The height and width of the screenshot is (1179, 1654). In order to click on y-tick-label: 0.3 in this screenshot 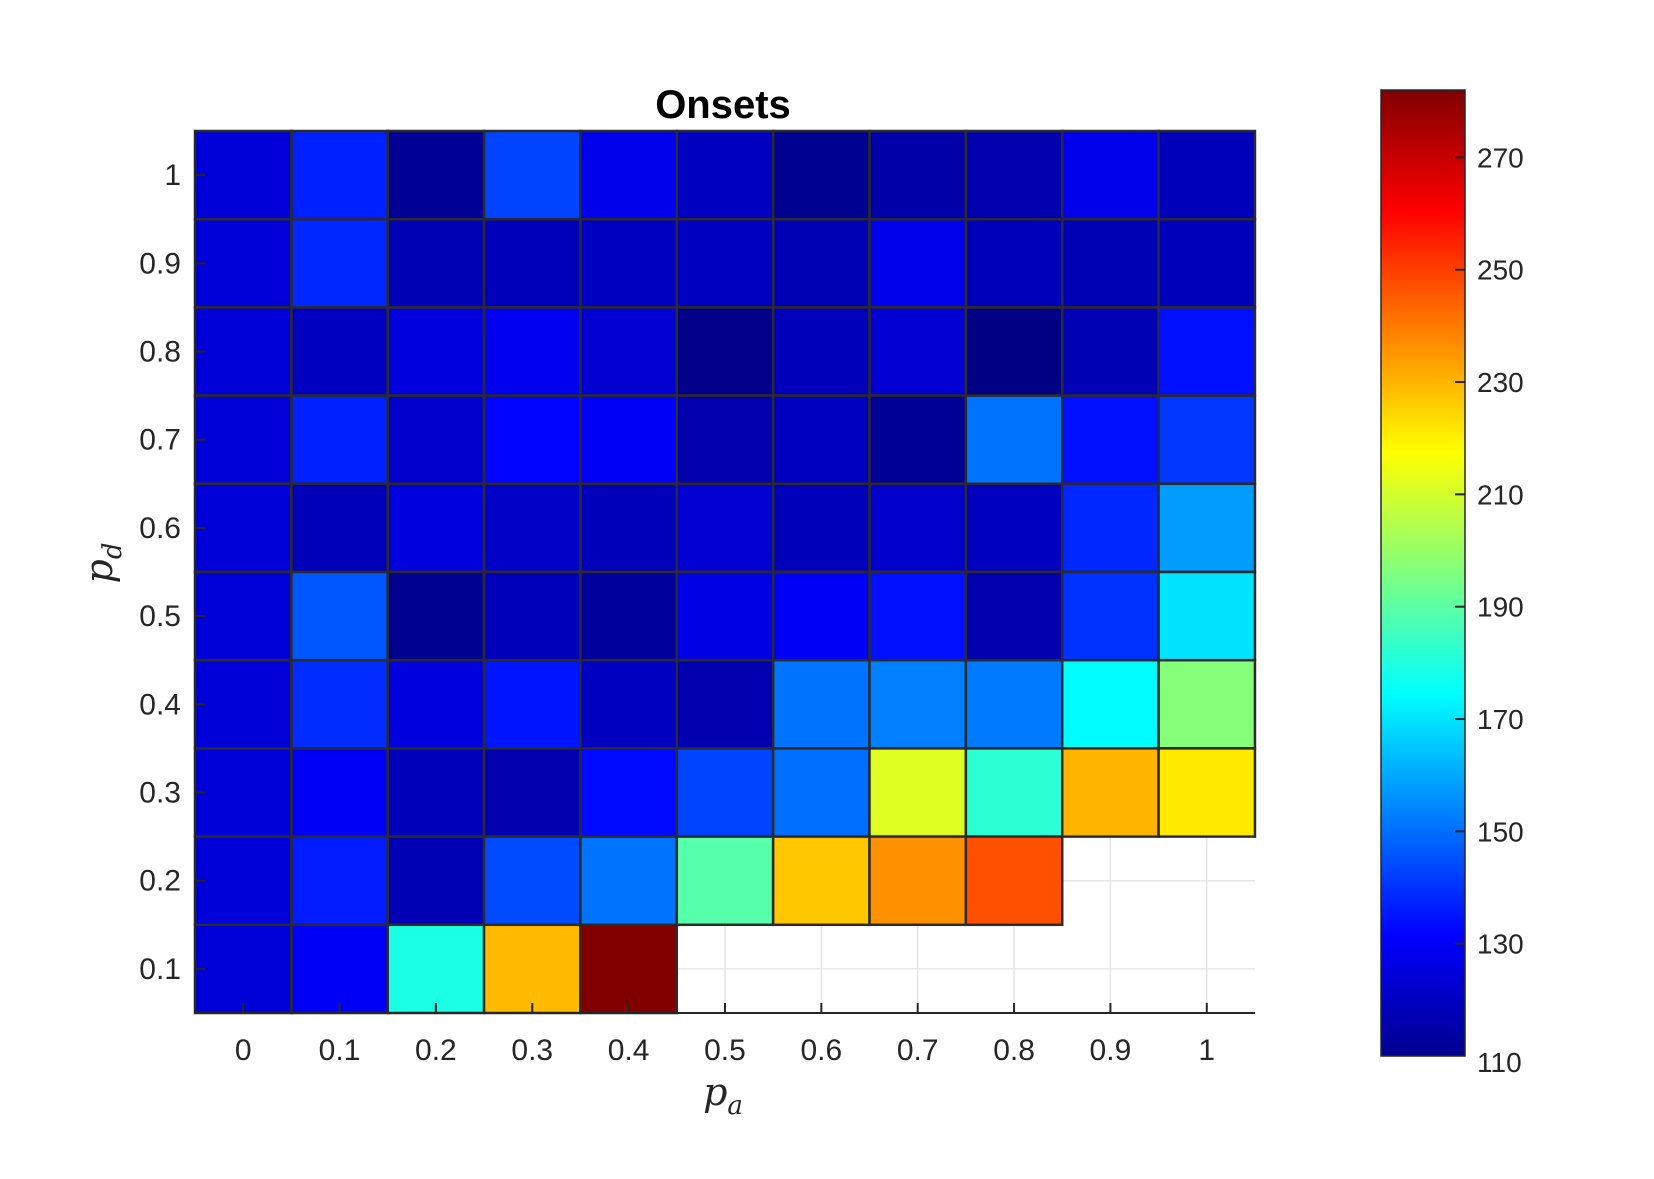, I will do `click(160, 793)`.